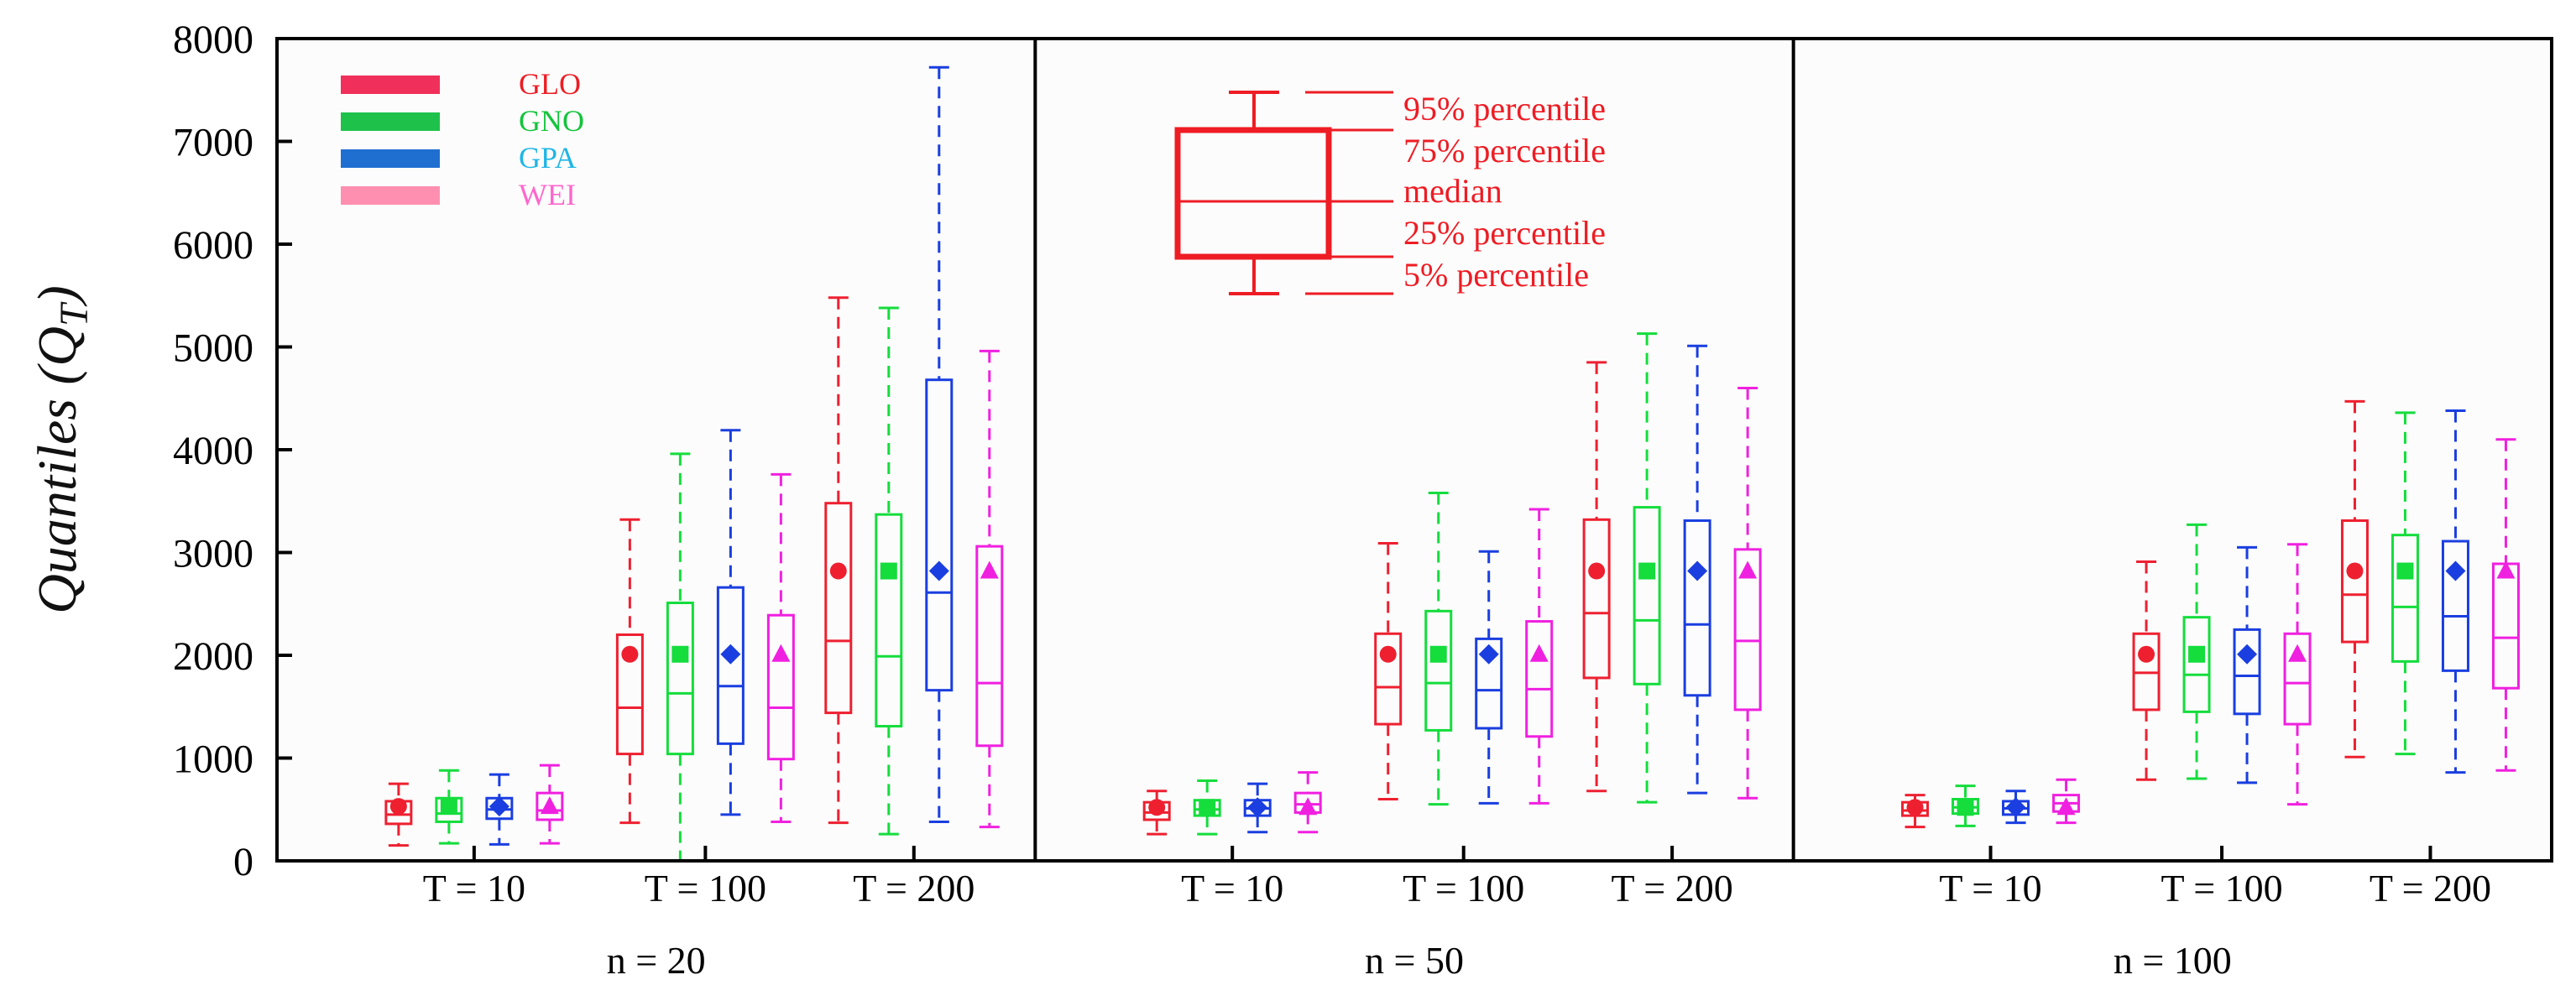 Image resolution: width=2576 pixels, height=1006 pixels. What do you see at coordinates (2173, 960) in the screenshot?
I see `panel-label: n = 100` at bounding box center [2173, 960].